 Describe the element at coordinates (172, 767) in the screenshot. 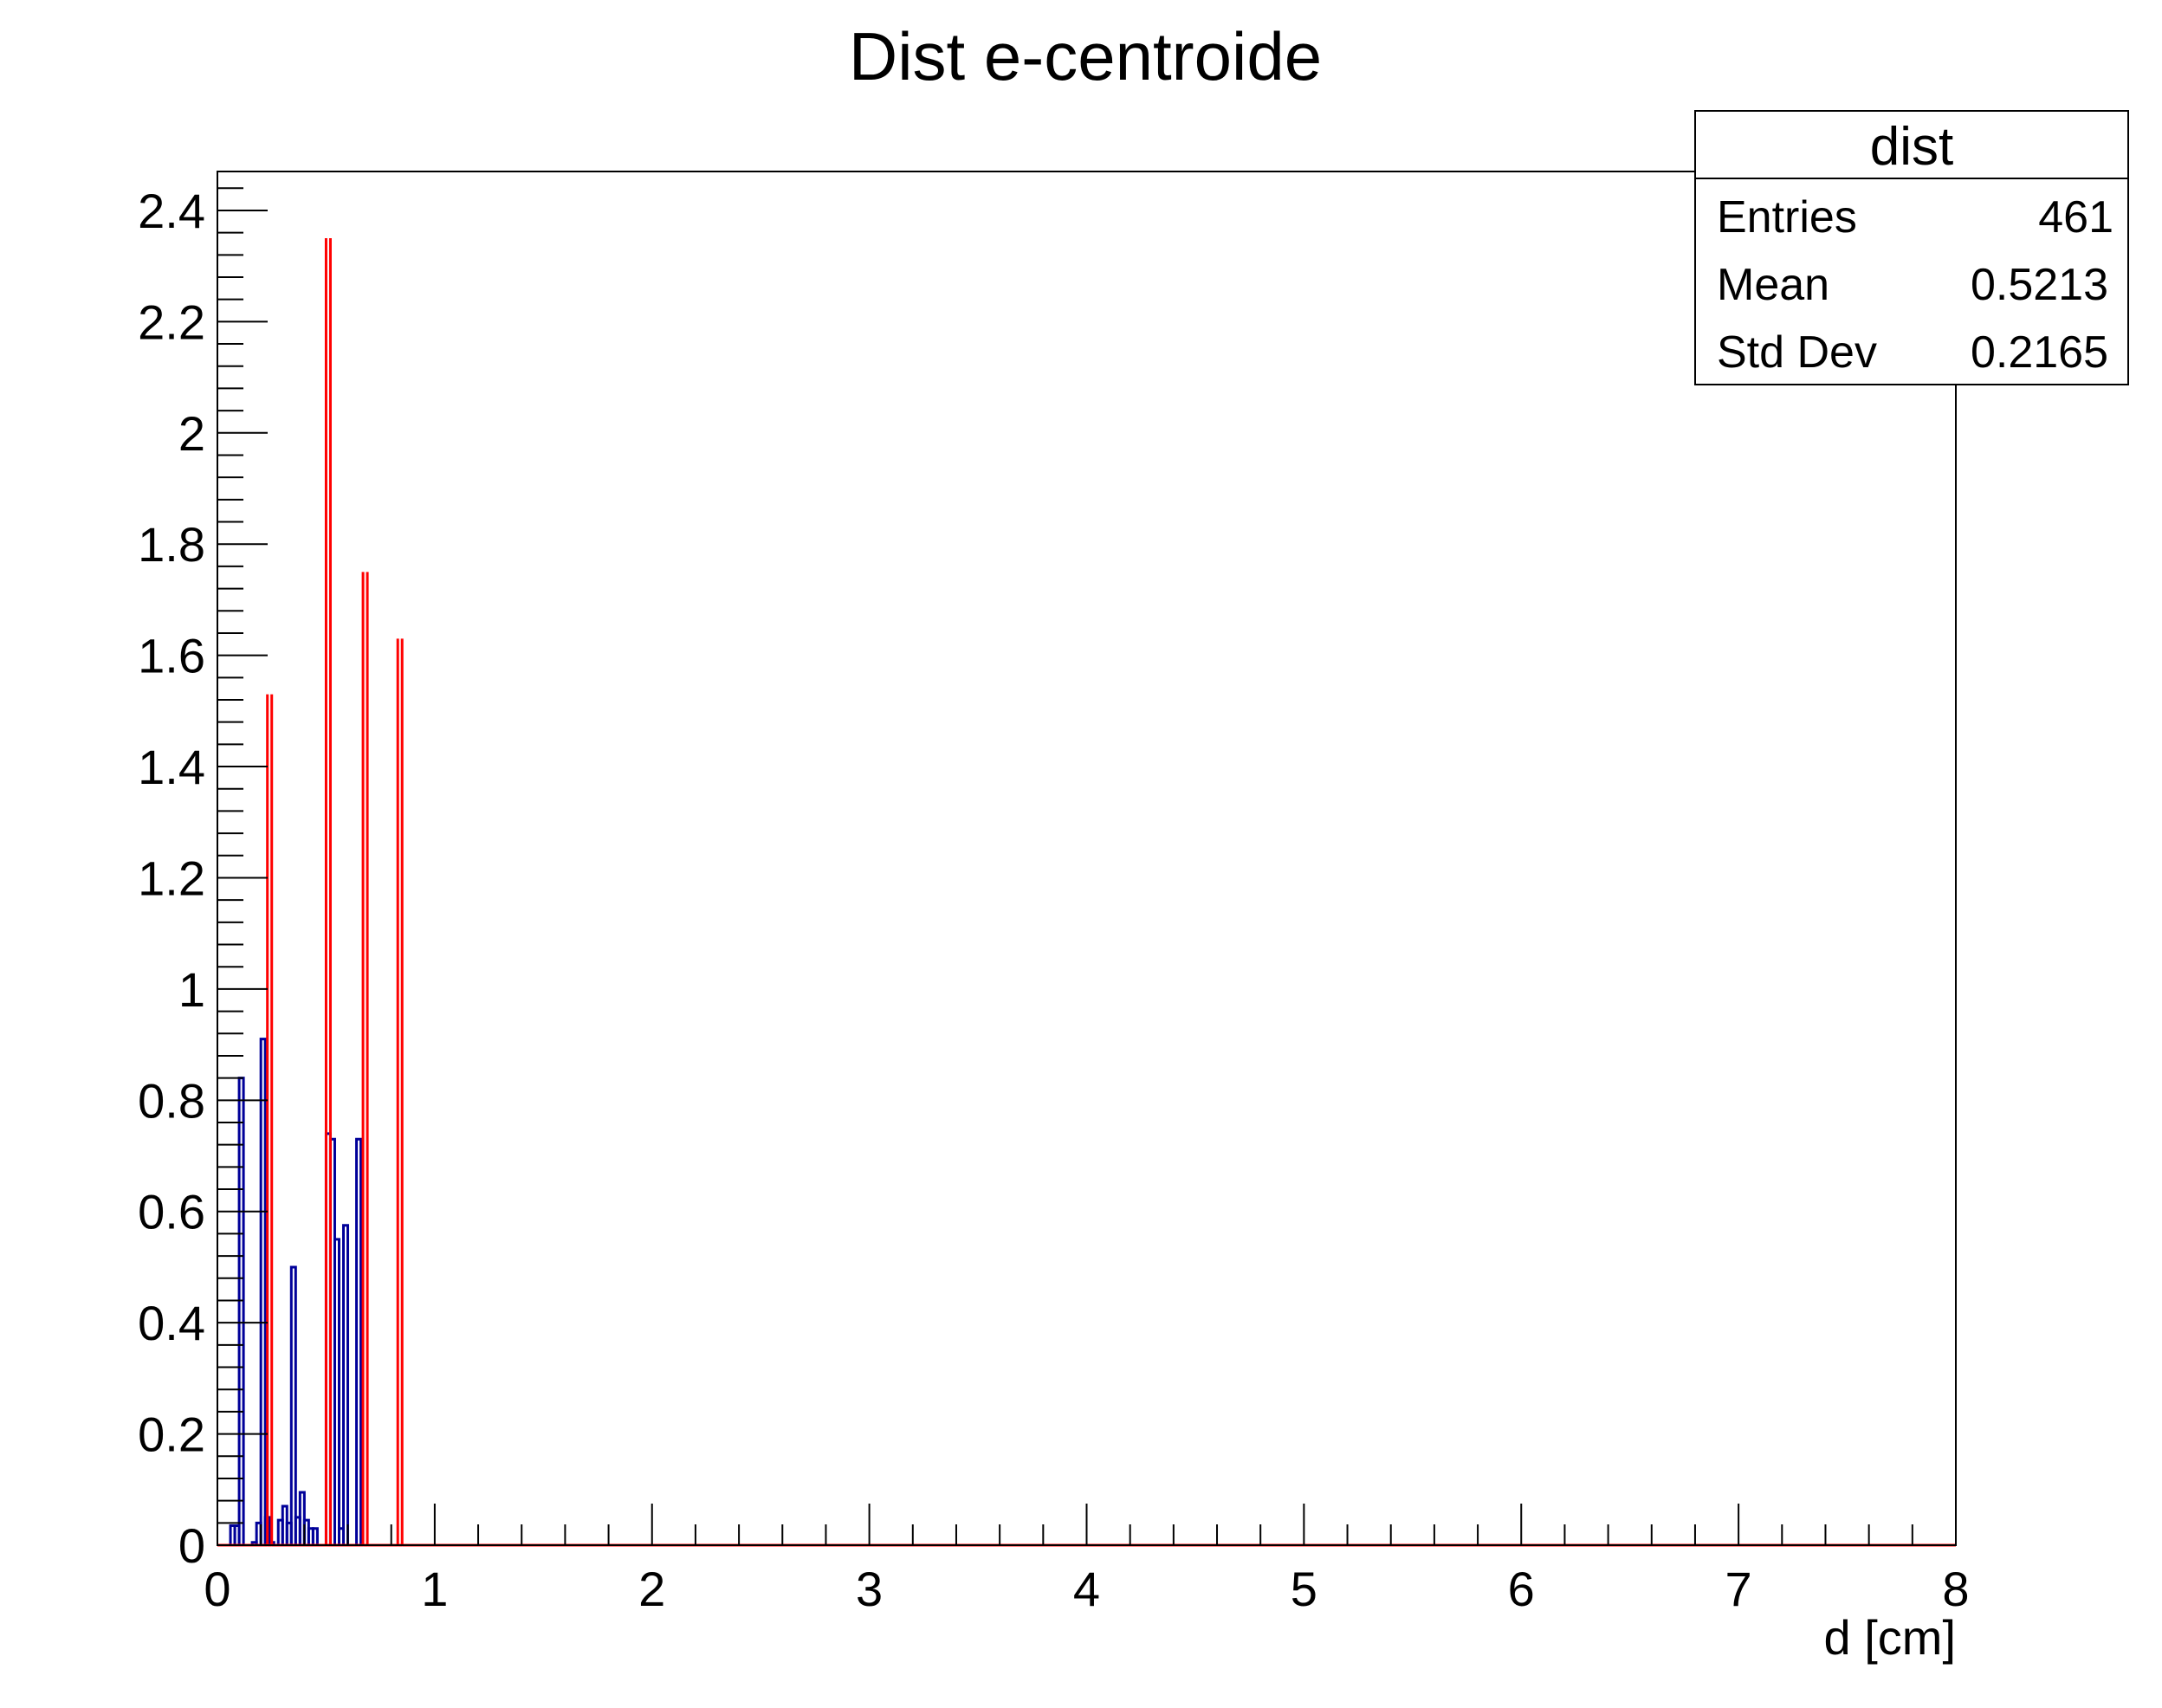

I see `y-tick-label: 1.4` at that location.